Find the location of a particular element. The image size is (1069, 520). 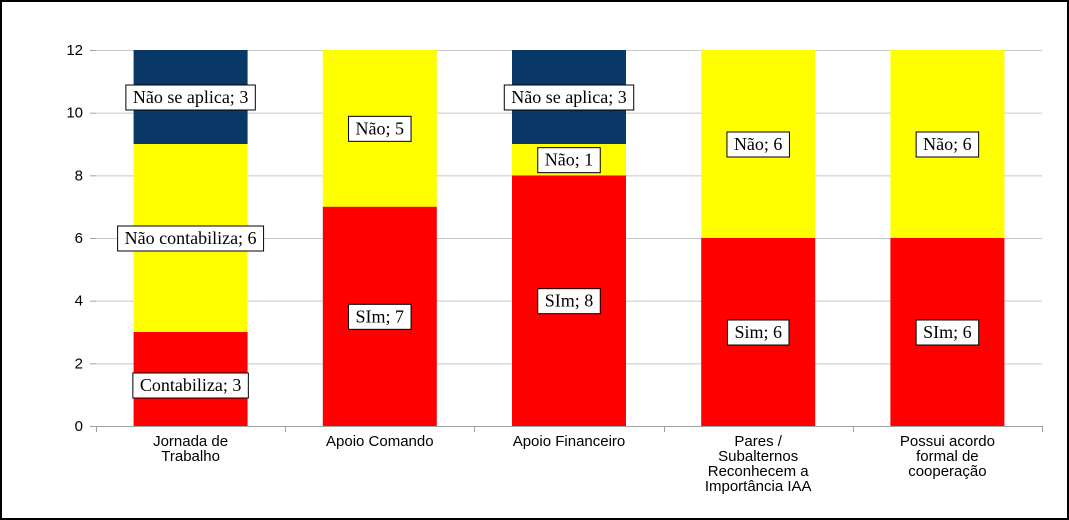

data-label: Sim; 6 is located at coordinates (758, 332).